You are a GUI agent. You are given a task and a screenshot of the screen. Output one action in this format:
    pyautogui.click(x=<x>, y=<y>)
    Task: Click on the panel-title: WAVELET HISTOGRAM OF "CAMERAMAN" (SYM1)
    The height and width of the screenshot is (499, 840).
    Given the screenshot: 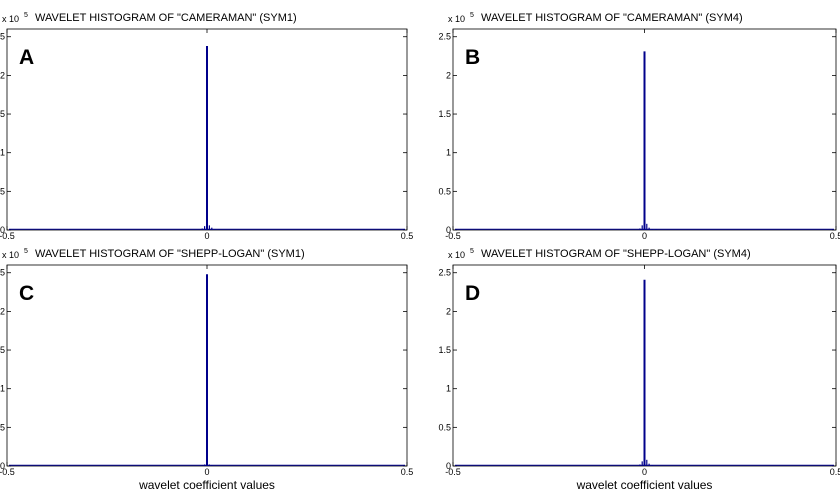 What is the action you would take?
    pyautogui.click(x=166, y=18)
    